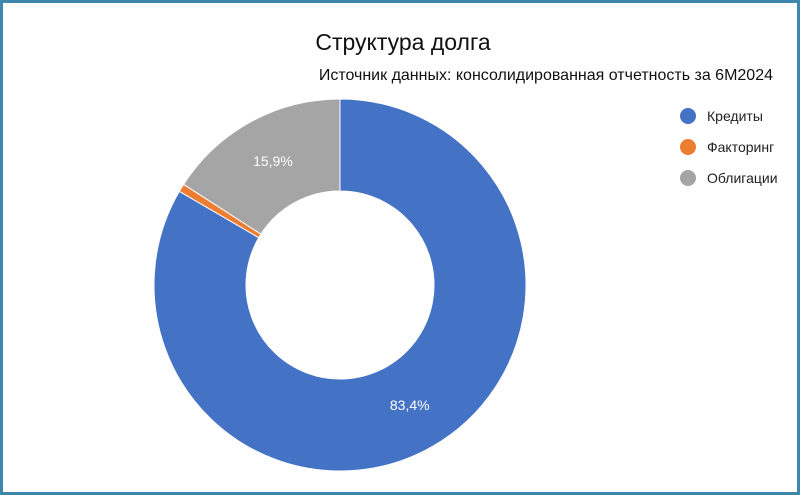 The image size is (800, 495). Describe the element at coordinates (403, 42) in the screenshot. I see `chart-title: Структура долга` at that location.